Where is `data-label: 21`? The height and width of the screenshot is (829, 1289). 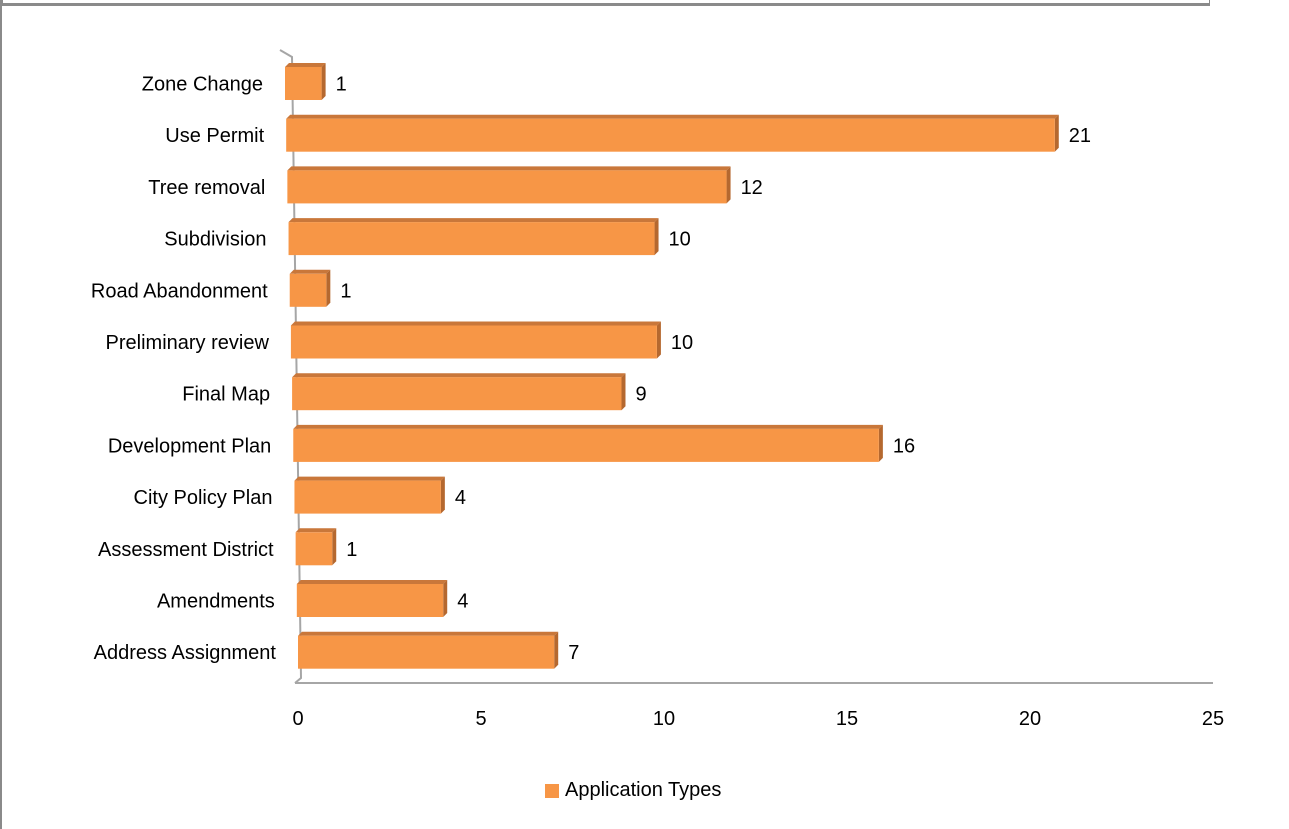
data-label: 21 is located at coordinates (1080, 136).